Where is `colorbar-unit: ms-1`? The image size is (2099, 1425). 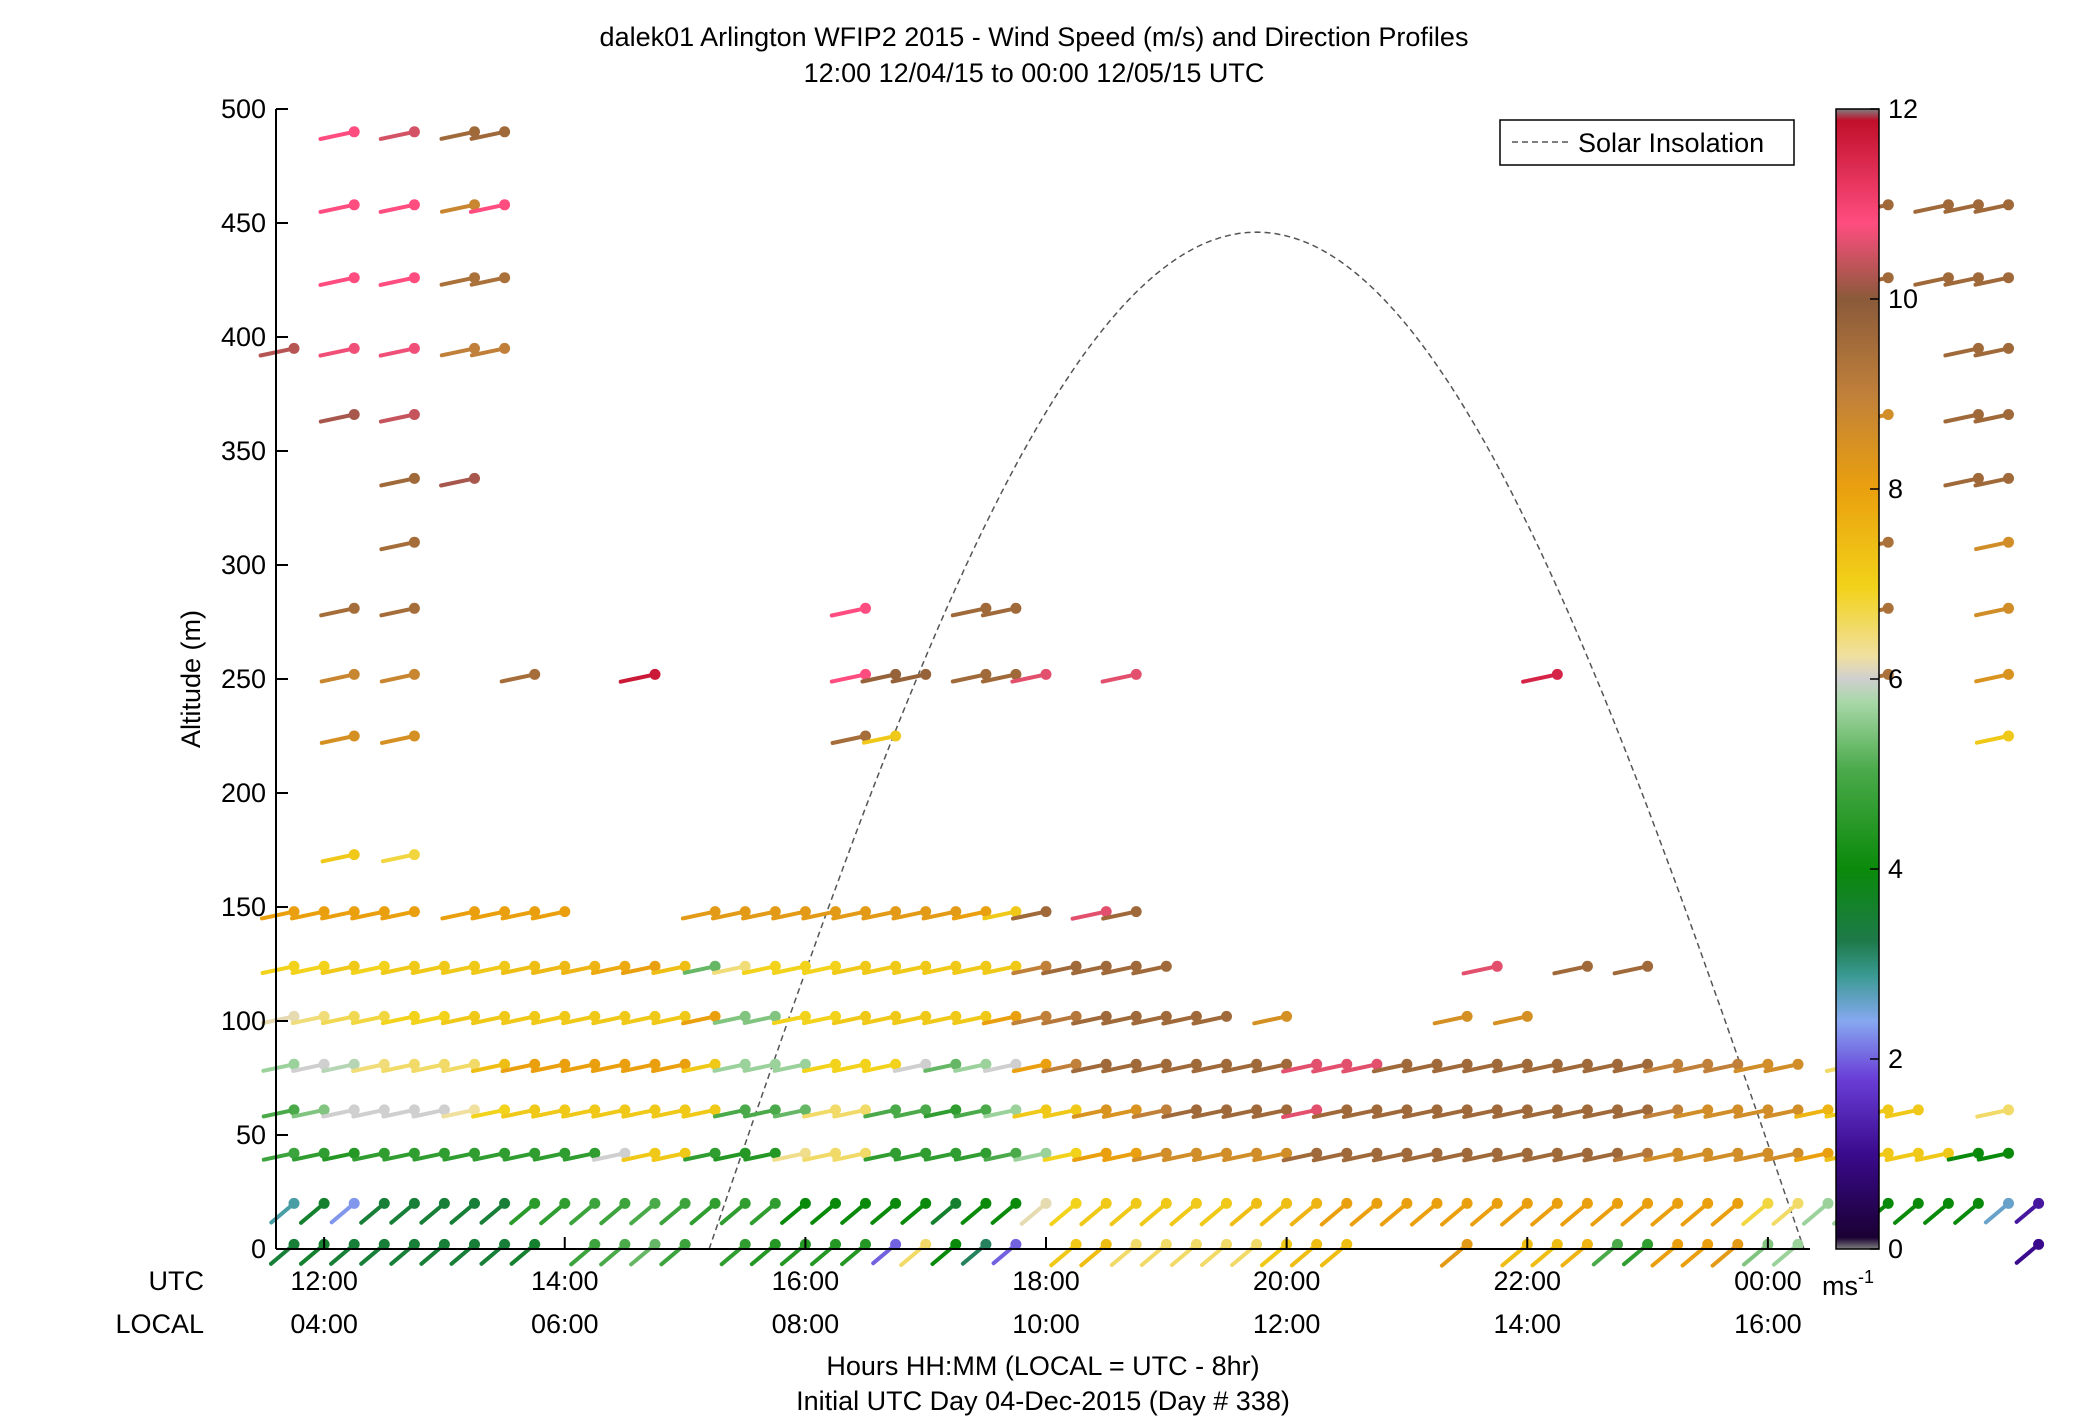 colorbar-unit: ms-1 is located at coordinates (1848, 1284).